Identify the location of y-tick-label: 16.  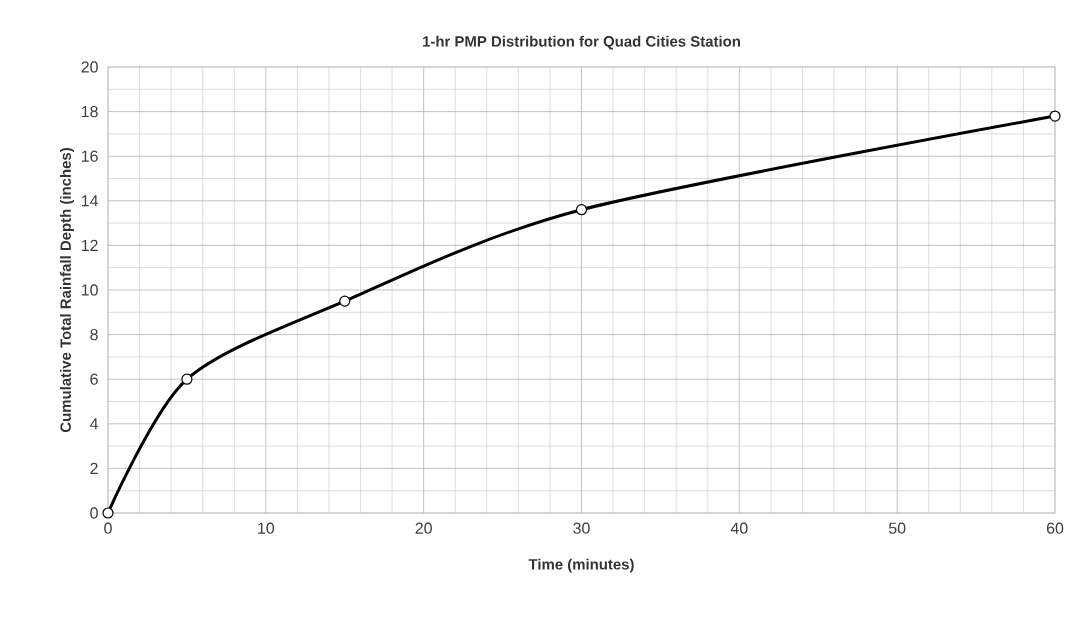
(89, 156).